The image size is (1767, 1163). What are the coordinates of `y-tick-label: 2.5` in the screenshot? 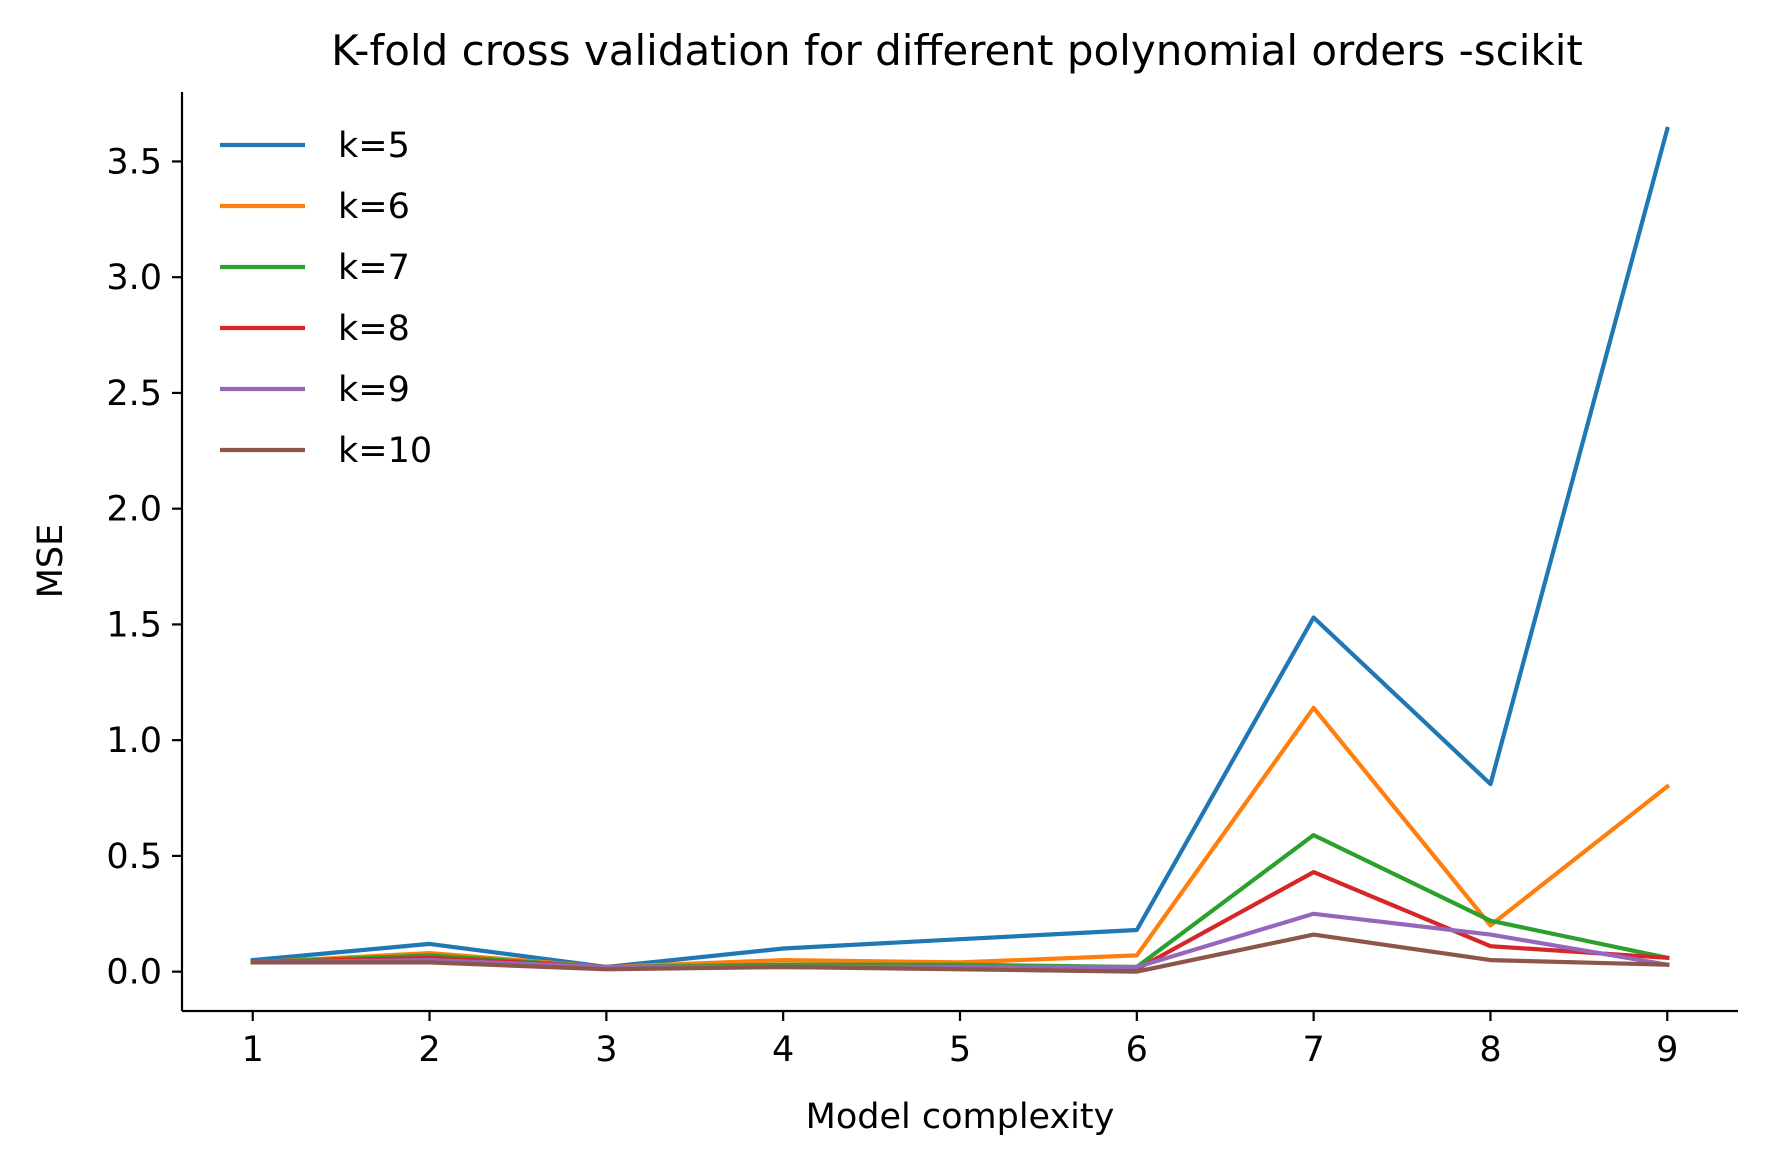 It's located at (134, 394).